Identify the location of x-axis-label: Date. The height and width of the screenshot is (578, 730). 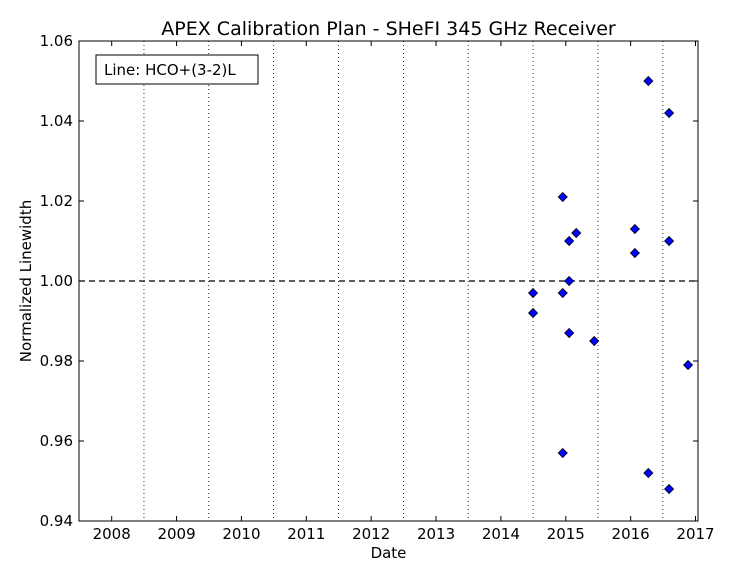
(389, 553).